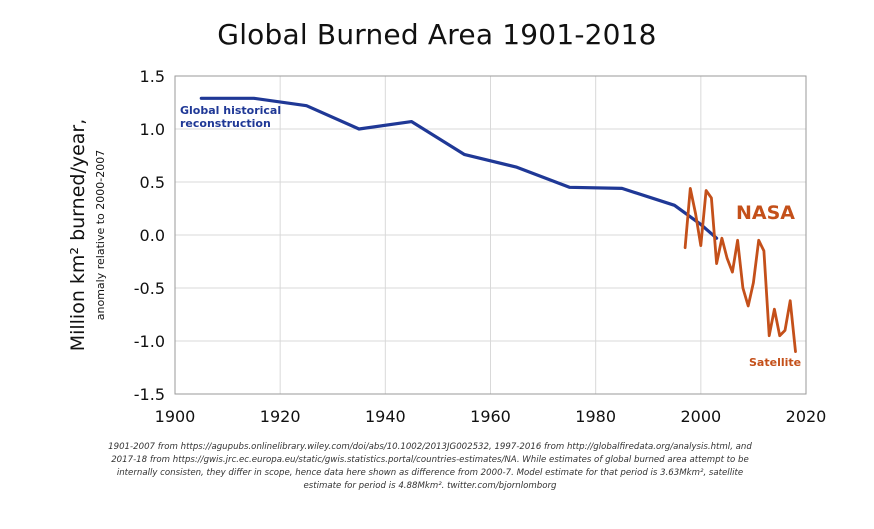 This screenshot has width=874, height=529. What do you see at coordinates (806, 416) in the screenshot?
I see `x-tick-label: 2020` at bounding box center [806, 416].